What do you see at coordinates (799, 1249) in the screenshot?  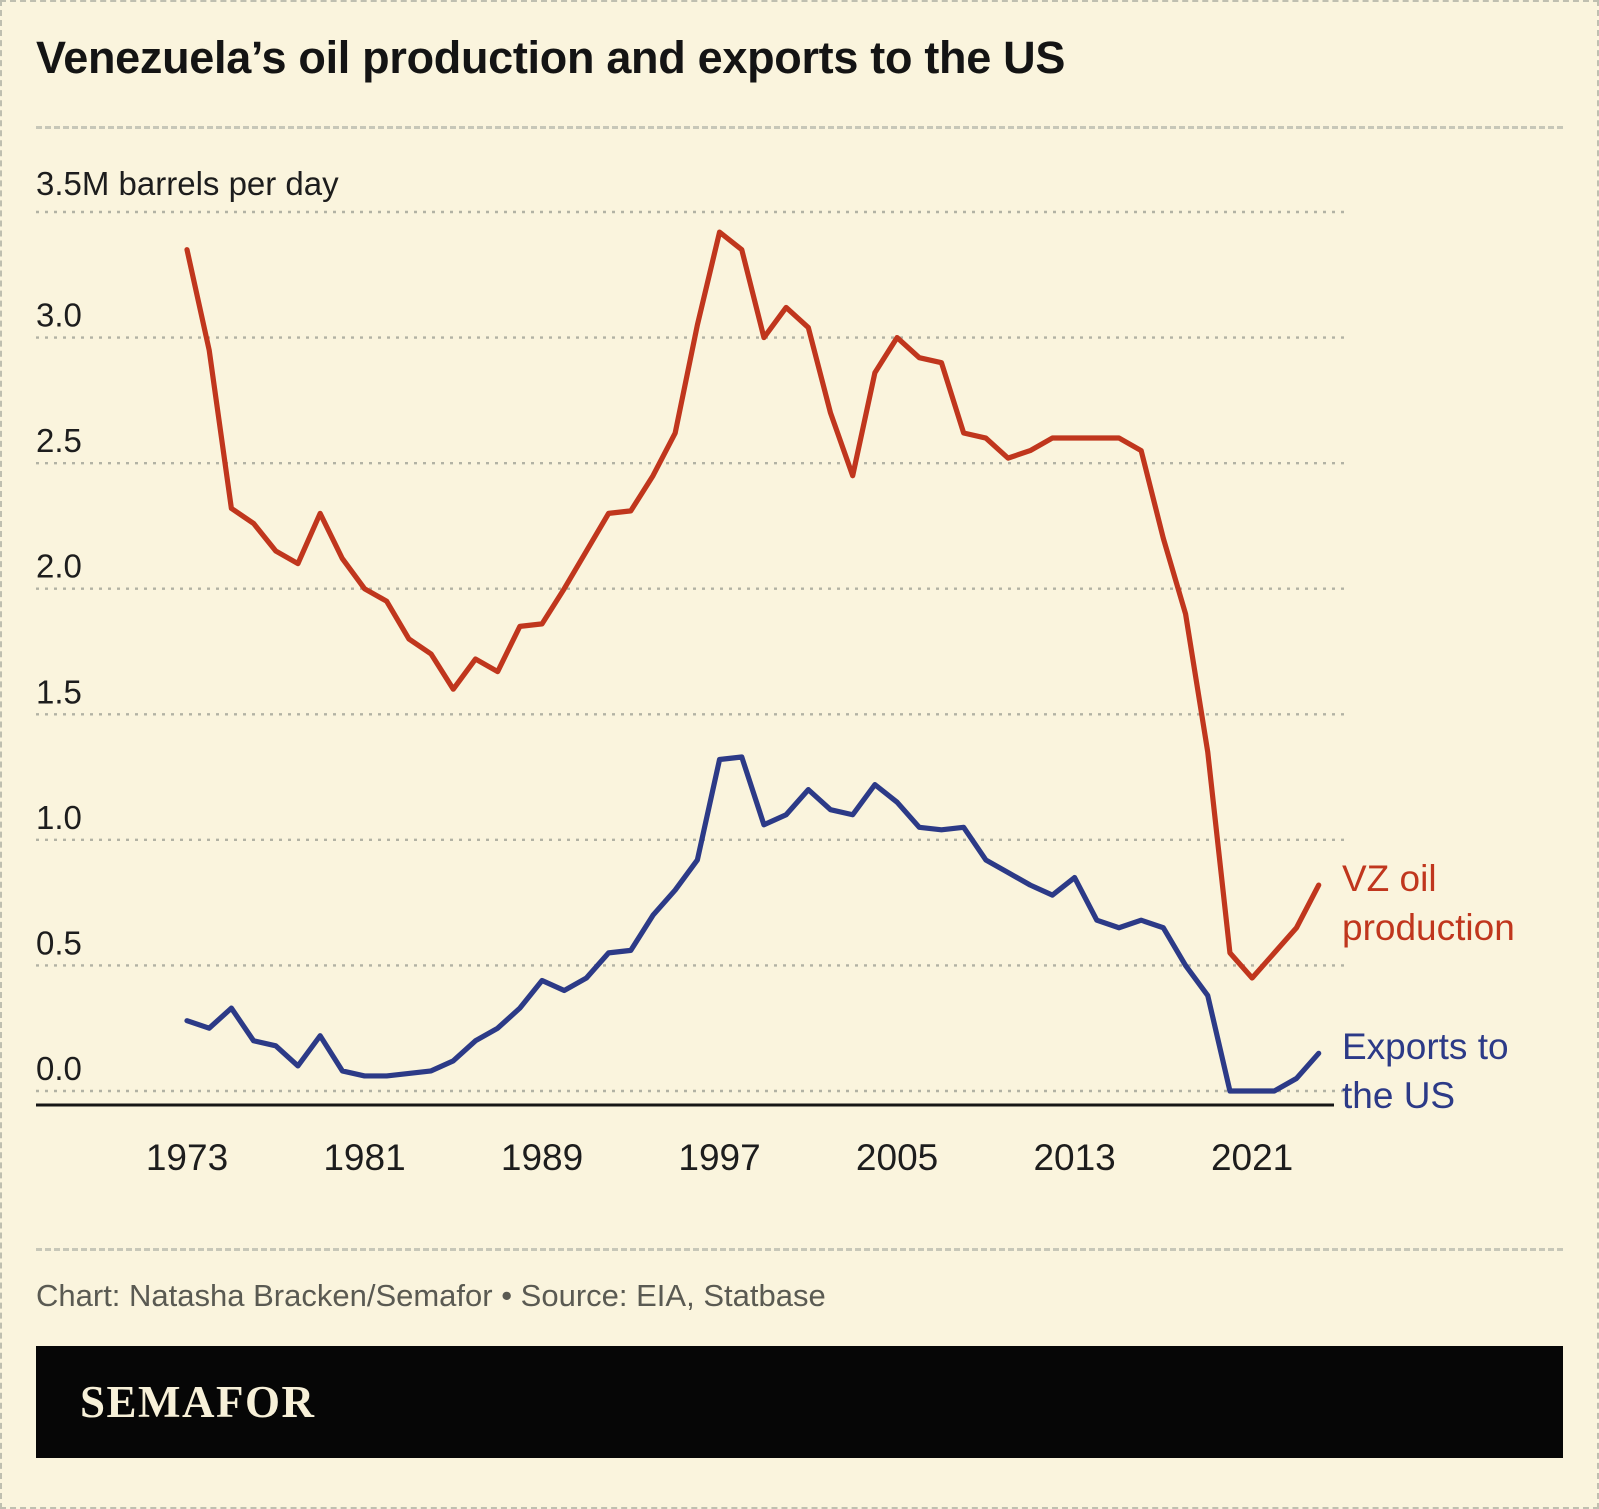 I see `bottom-separator` at bounding box center [799, 1249].